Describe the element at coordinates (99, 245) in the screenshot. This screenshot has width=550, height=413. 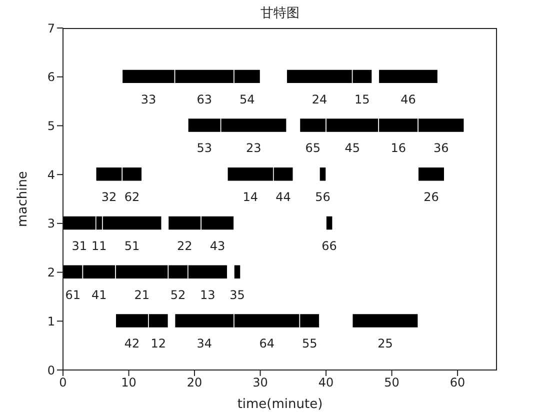
I see `annotation: 11` at that location.